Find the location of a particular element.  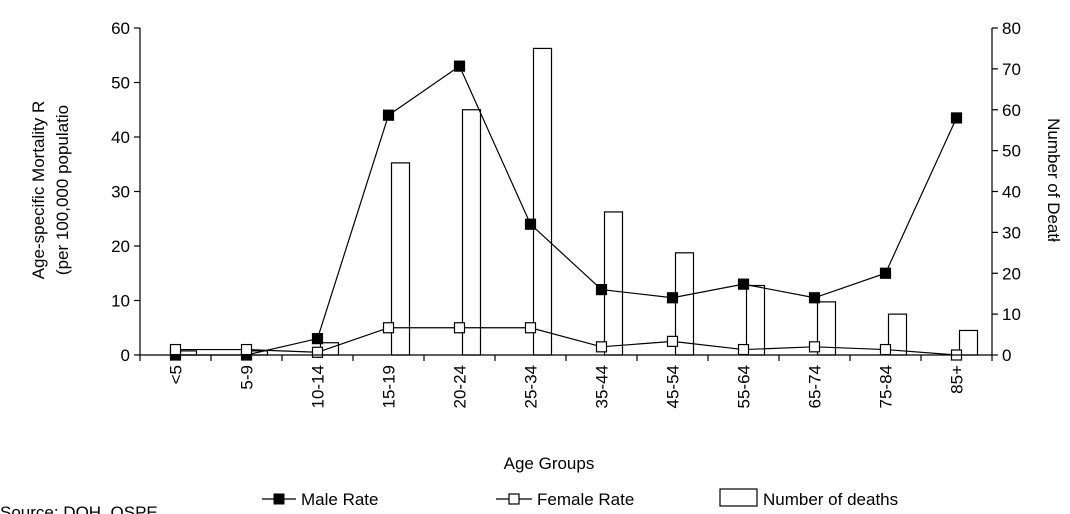

legend-item-male-rate: Male Rate is located at coordinates (320, 499).